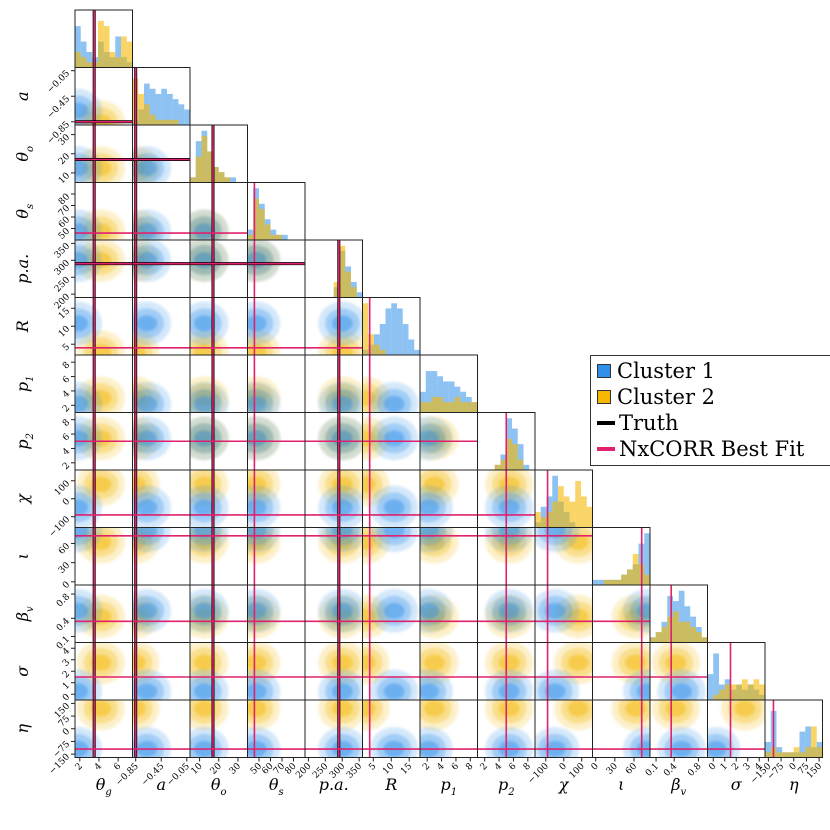 This screenshot has width=830, height=830. I want to click on y-axis-label: R, so click(22, 326).